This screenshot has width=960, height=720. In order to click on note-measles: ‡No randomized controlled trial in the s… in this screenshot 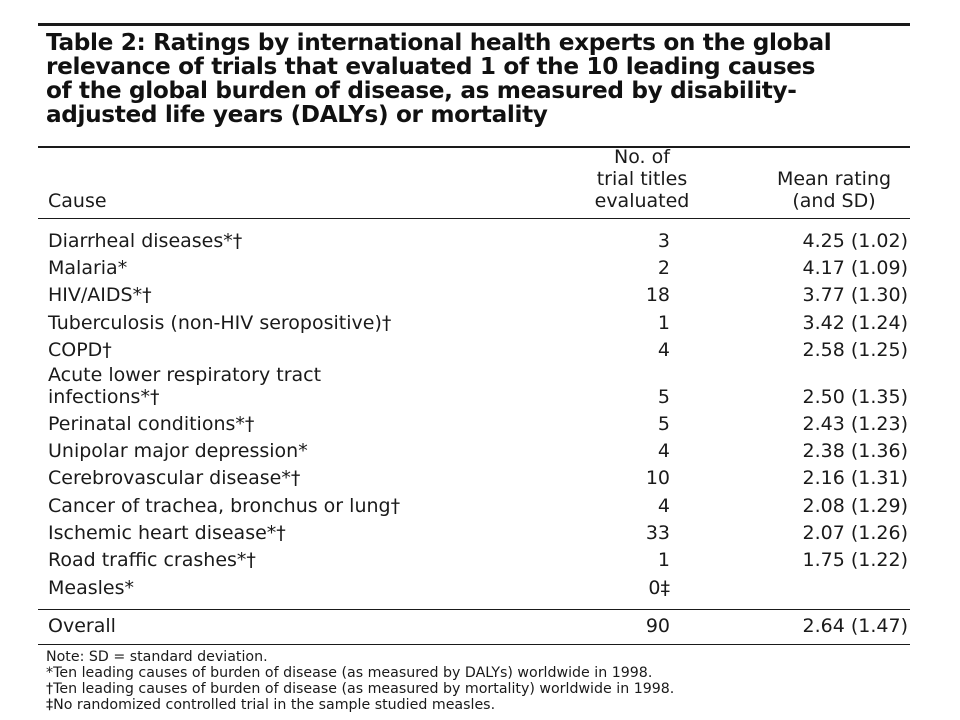, I will do `click(271, 705)`.